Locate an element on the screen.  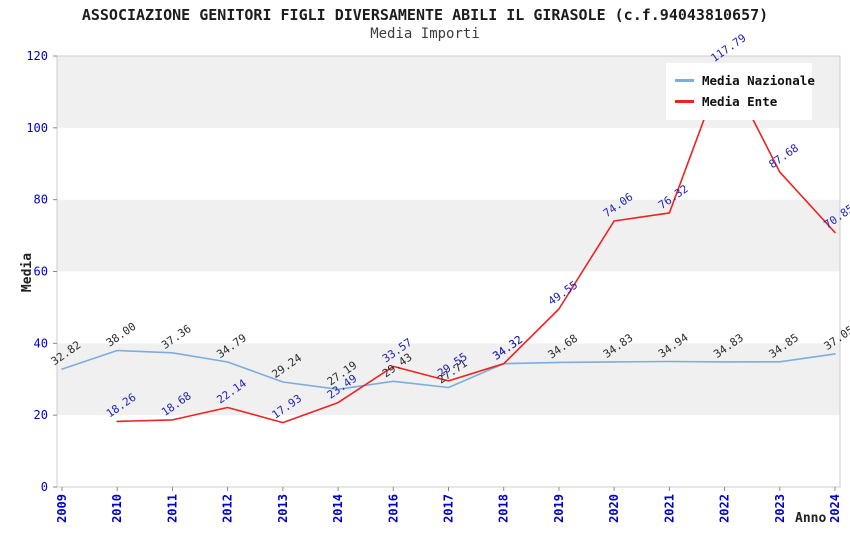
x-tick-label: 2013 is located at coordinates (283, 508).